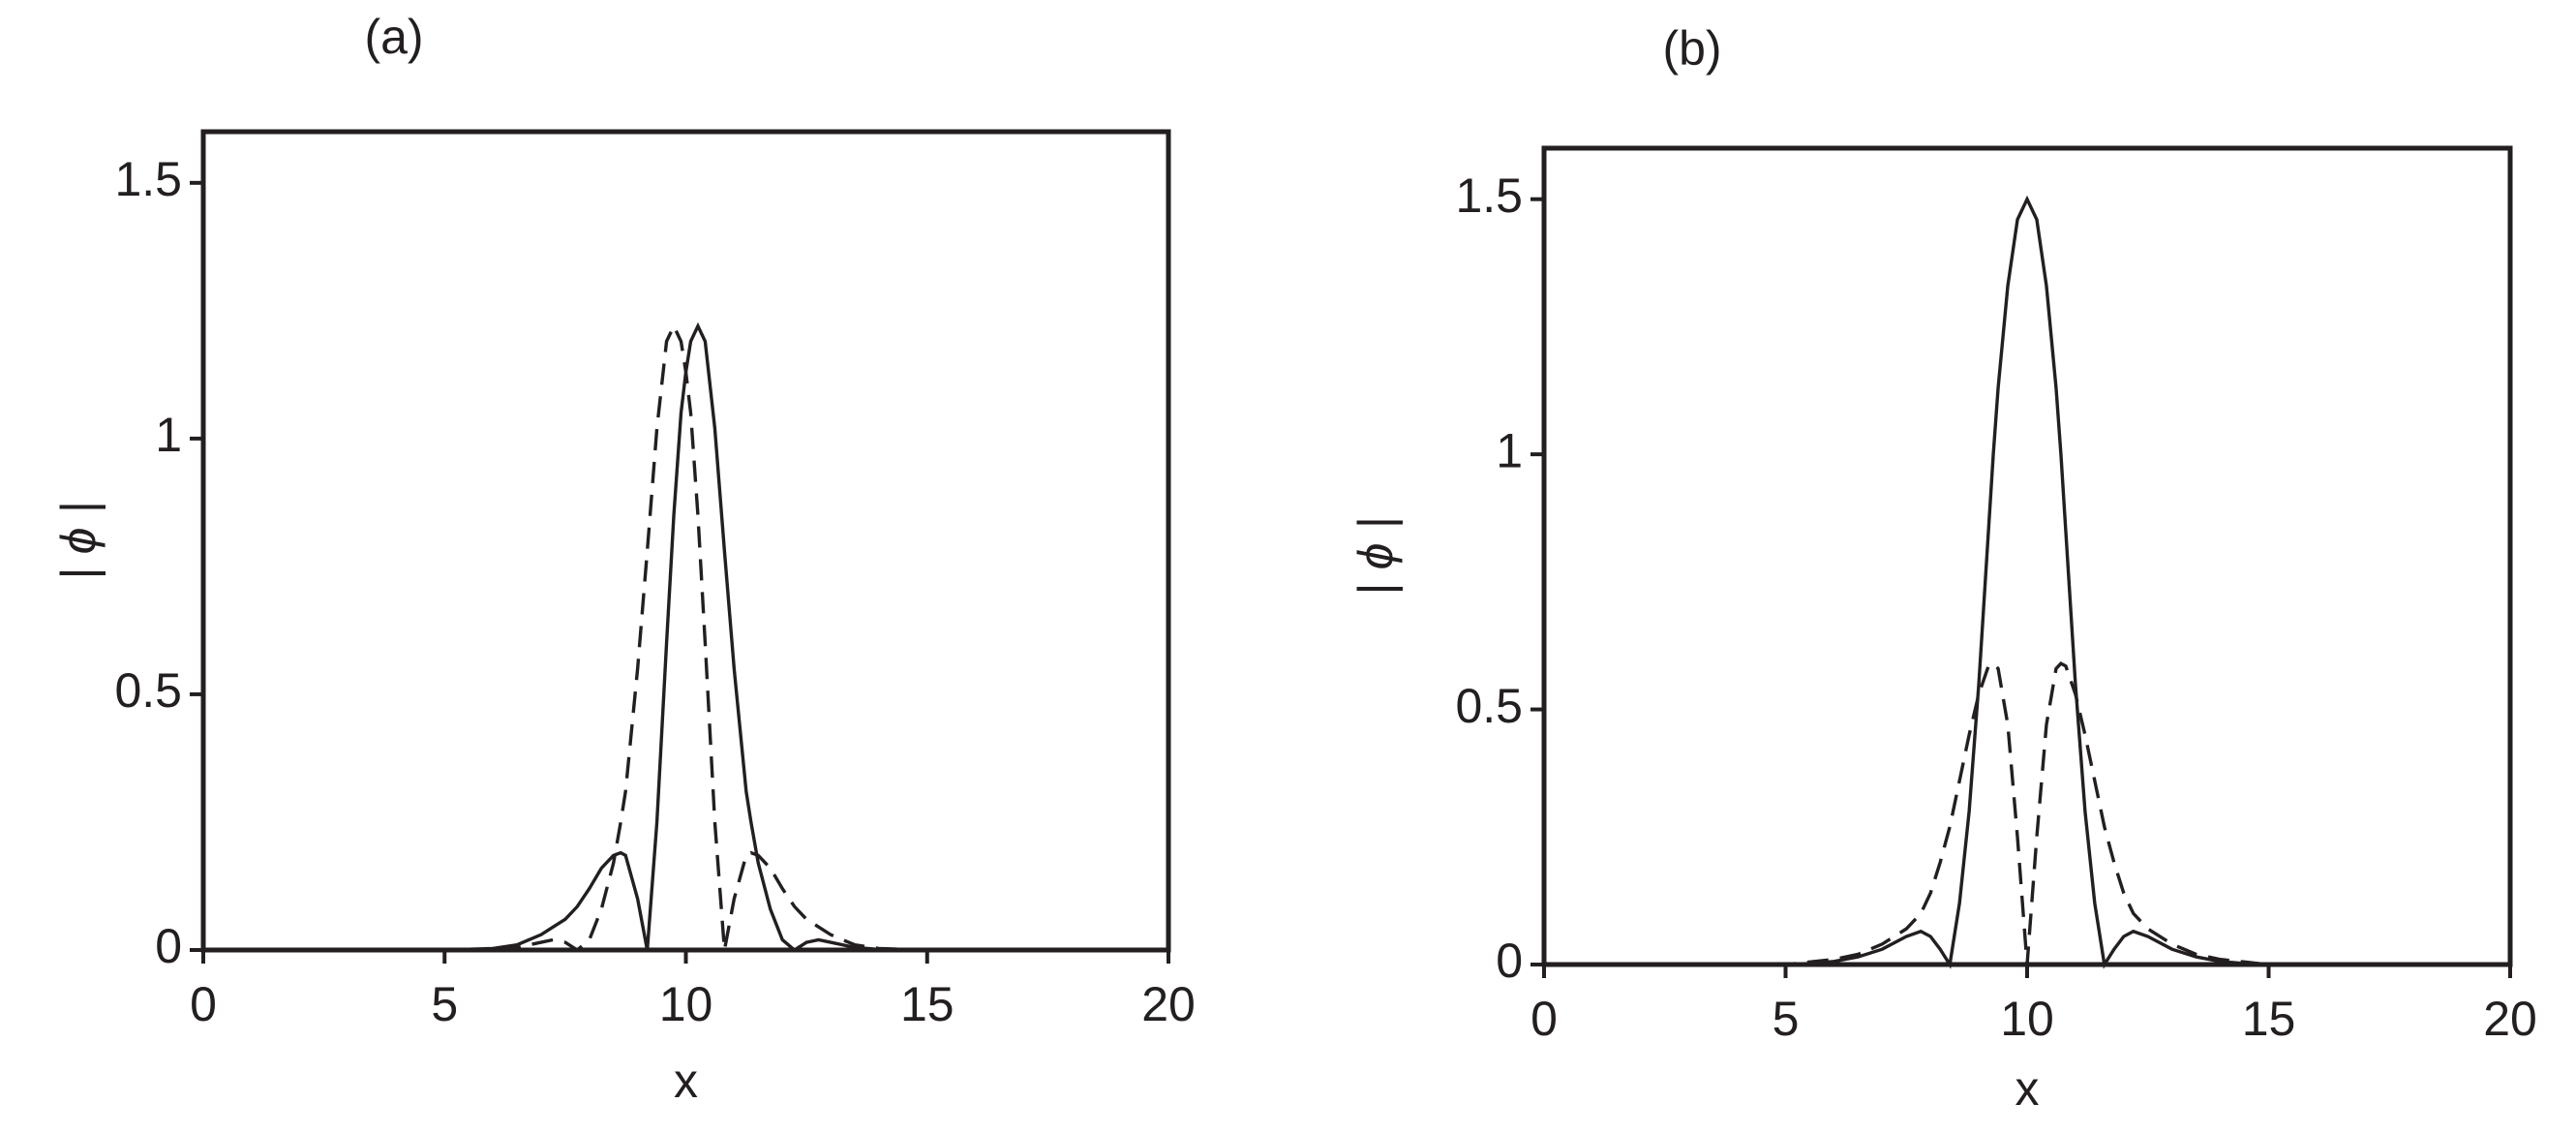 Image resolution: width=2576 pixels, height=1134 pixels. Describe the element at coordinates (1691, 49) in the screenshot. I see `panel-title: (b)` at that location.